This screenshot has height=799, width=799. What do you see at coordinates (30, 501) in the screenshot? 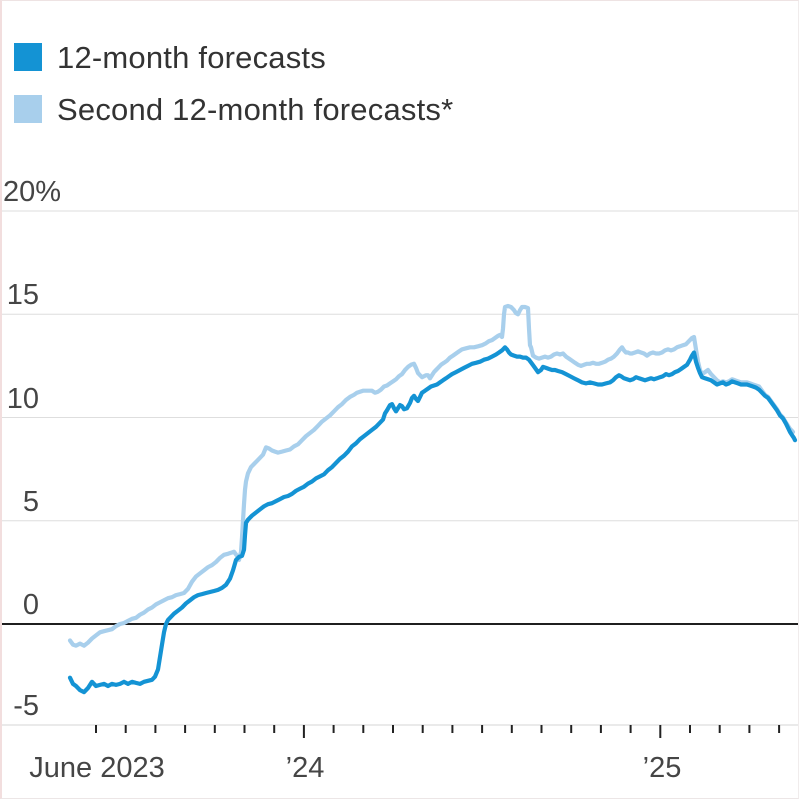
I see `y-axis-label: 5` at bounding box center [30, 501].